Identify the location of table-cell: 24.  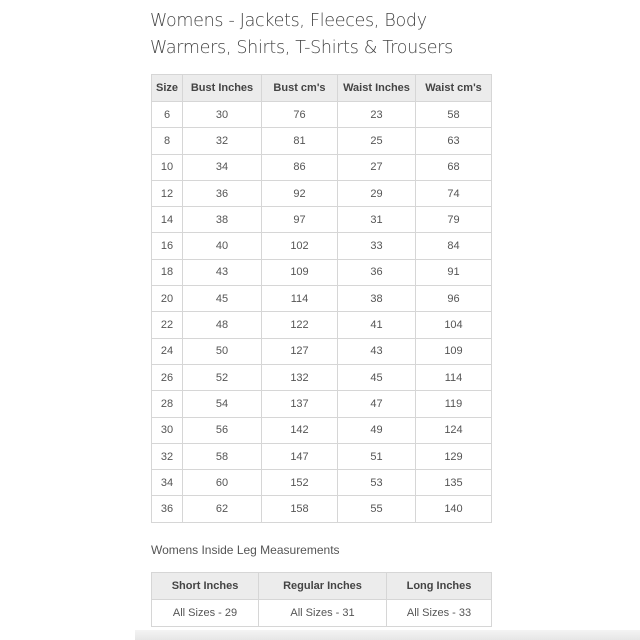
(167, 351).